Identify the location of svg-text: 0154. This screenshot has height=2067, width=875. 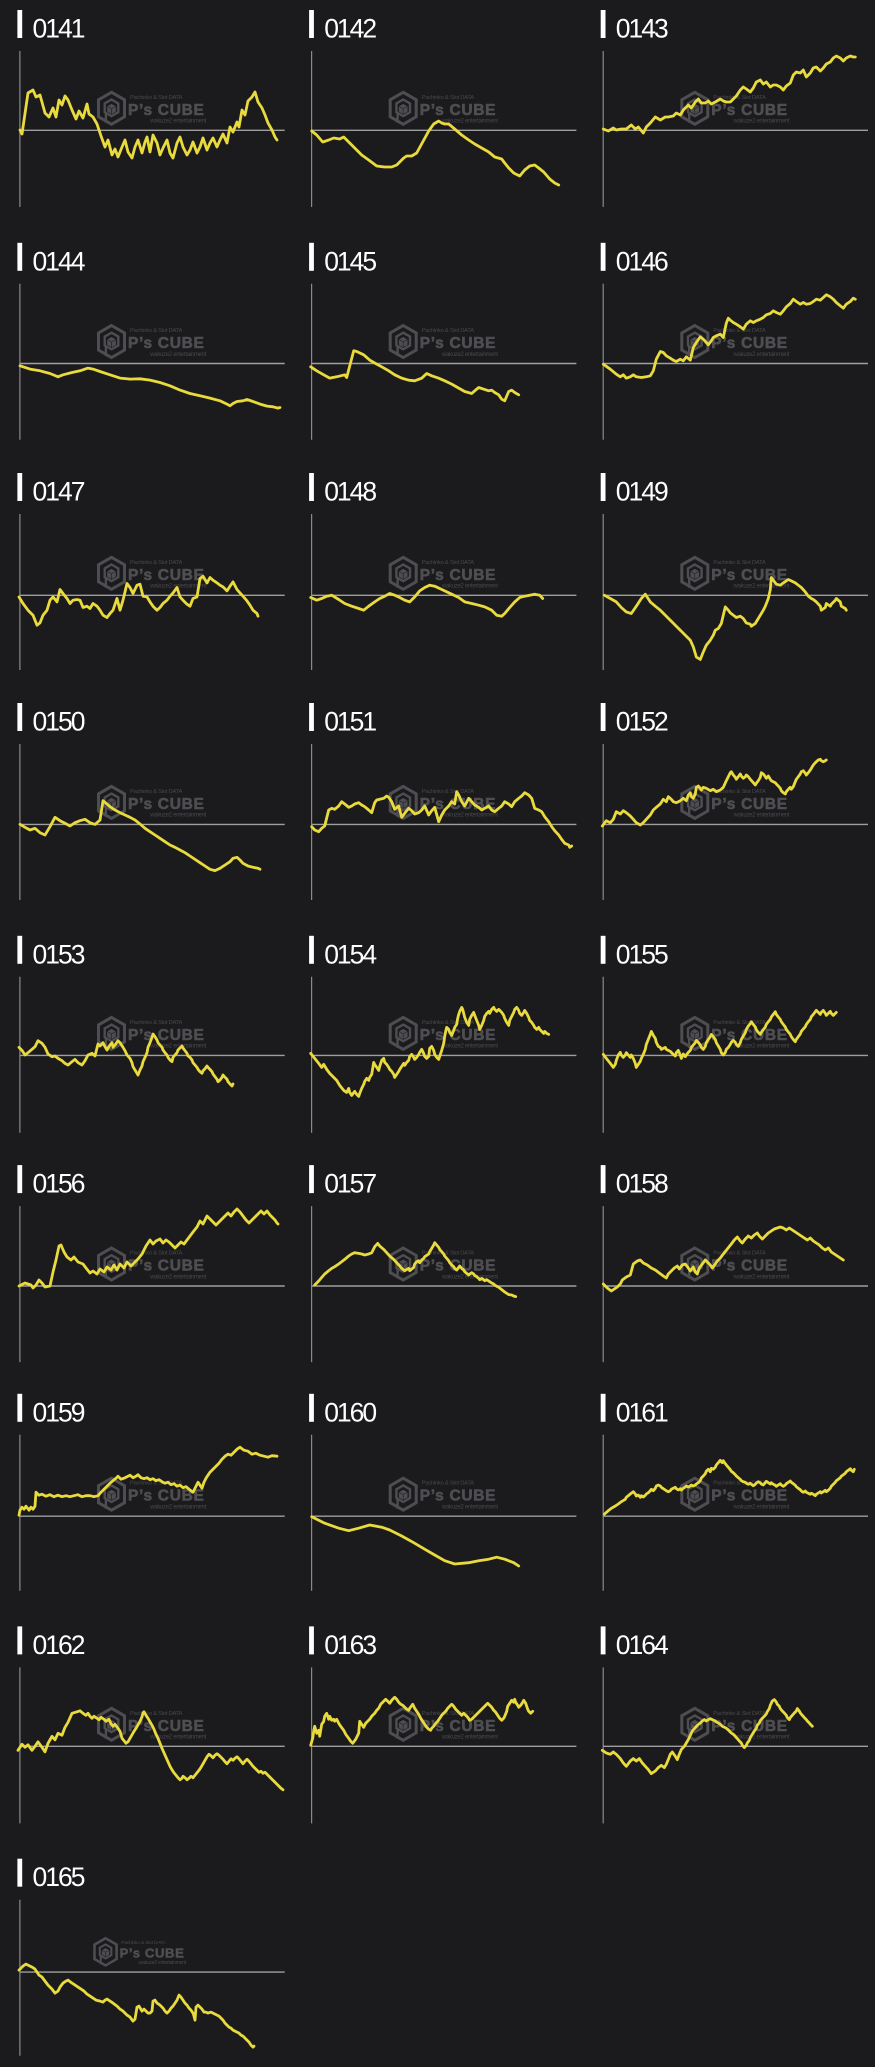
(350, 954).